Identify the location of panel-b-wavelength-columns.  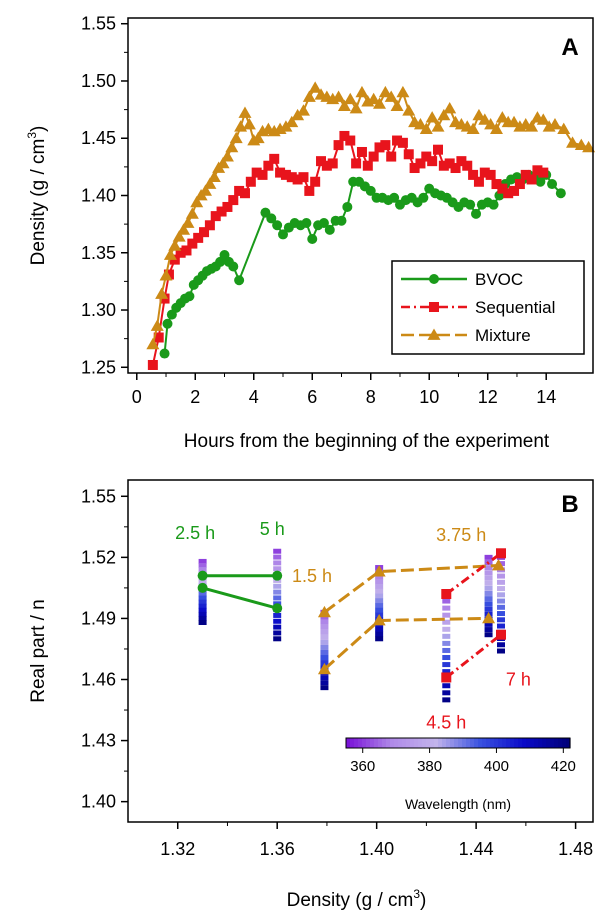
(351, 625).